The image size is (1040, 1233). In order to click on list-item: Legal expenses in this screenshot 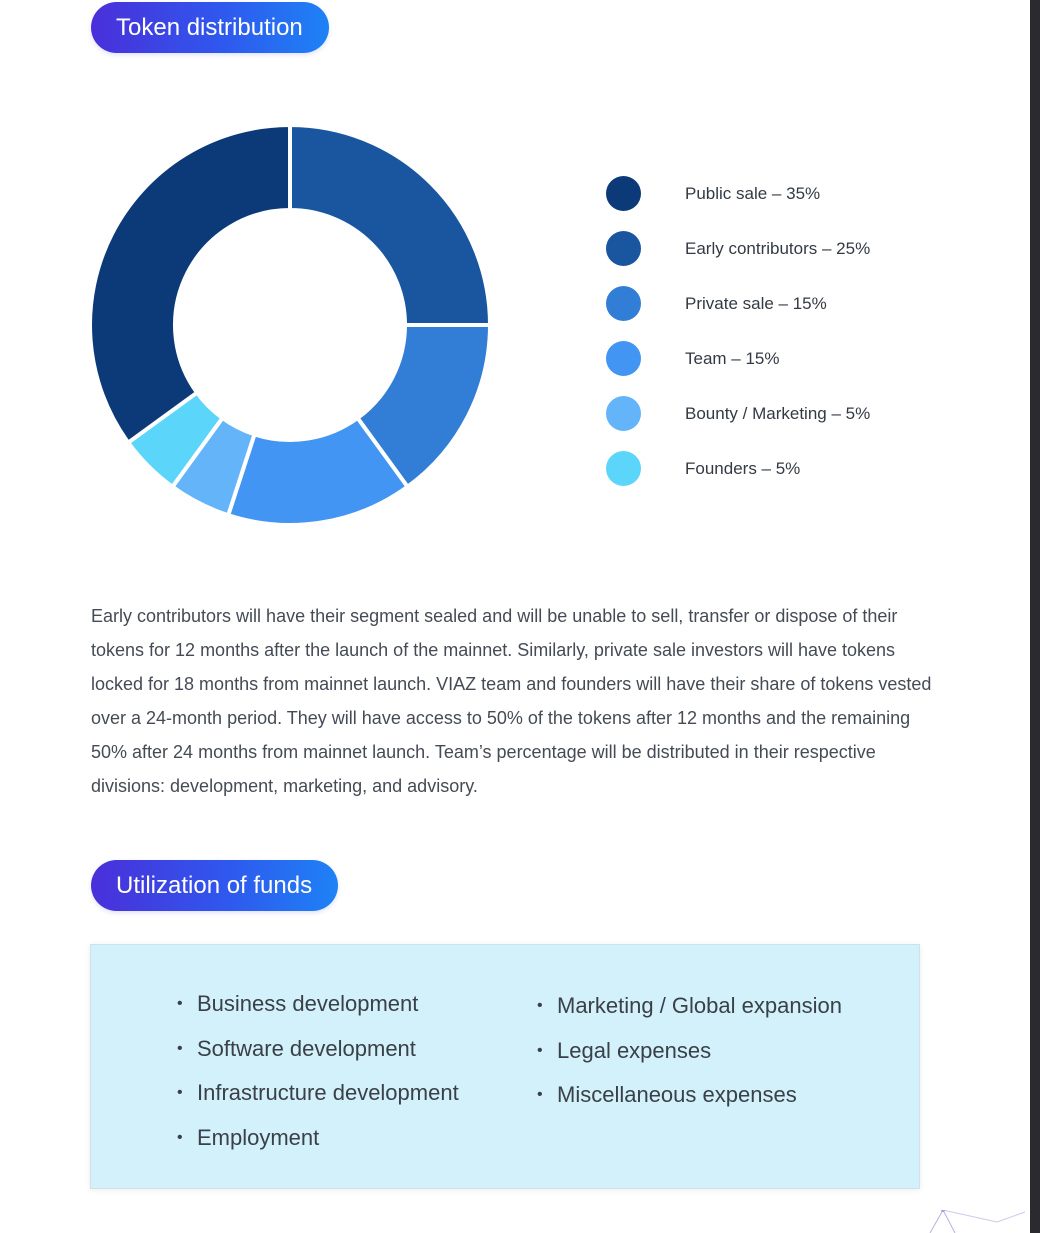, I will do `click(689, 1051)`.